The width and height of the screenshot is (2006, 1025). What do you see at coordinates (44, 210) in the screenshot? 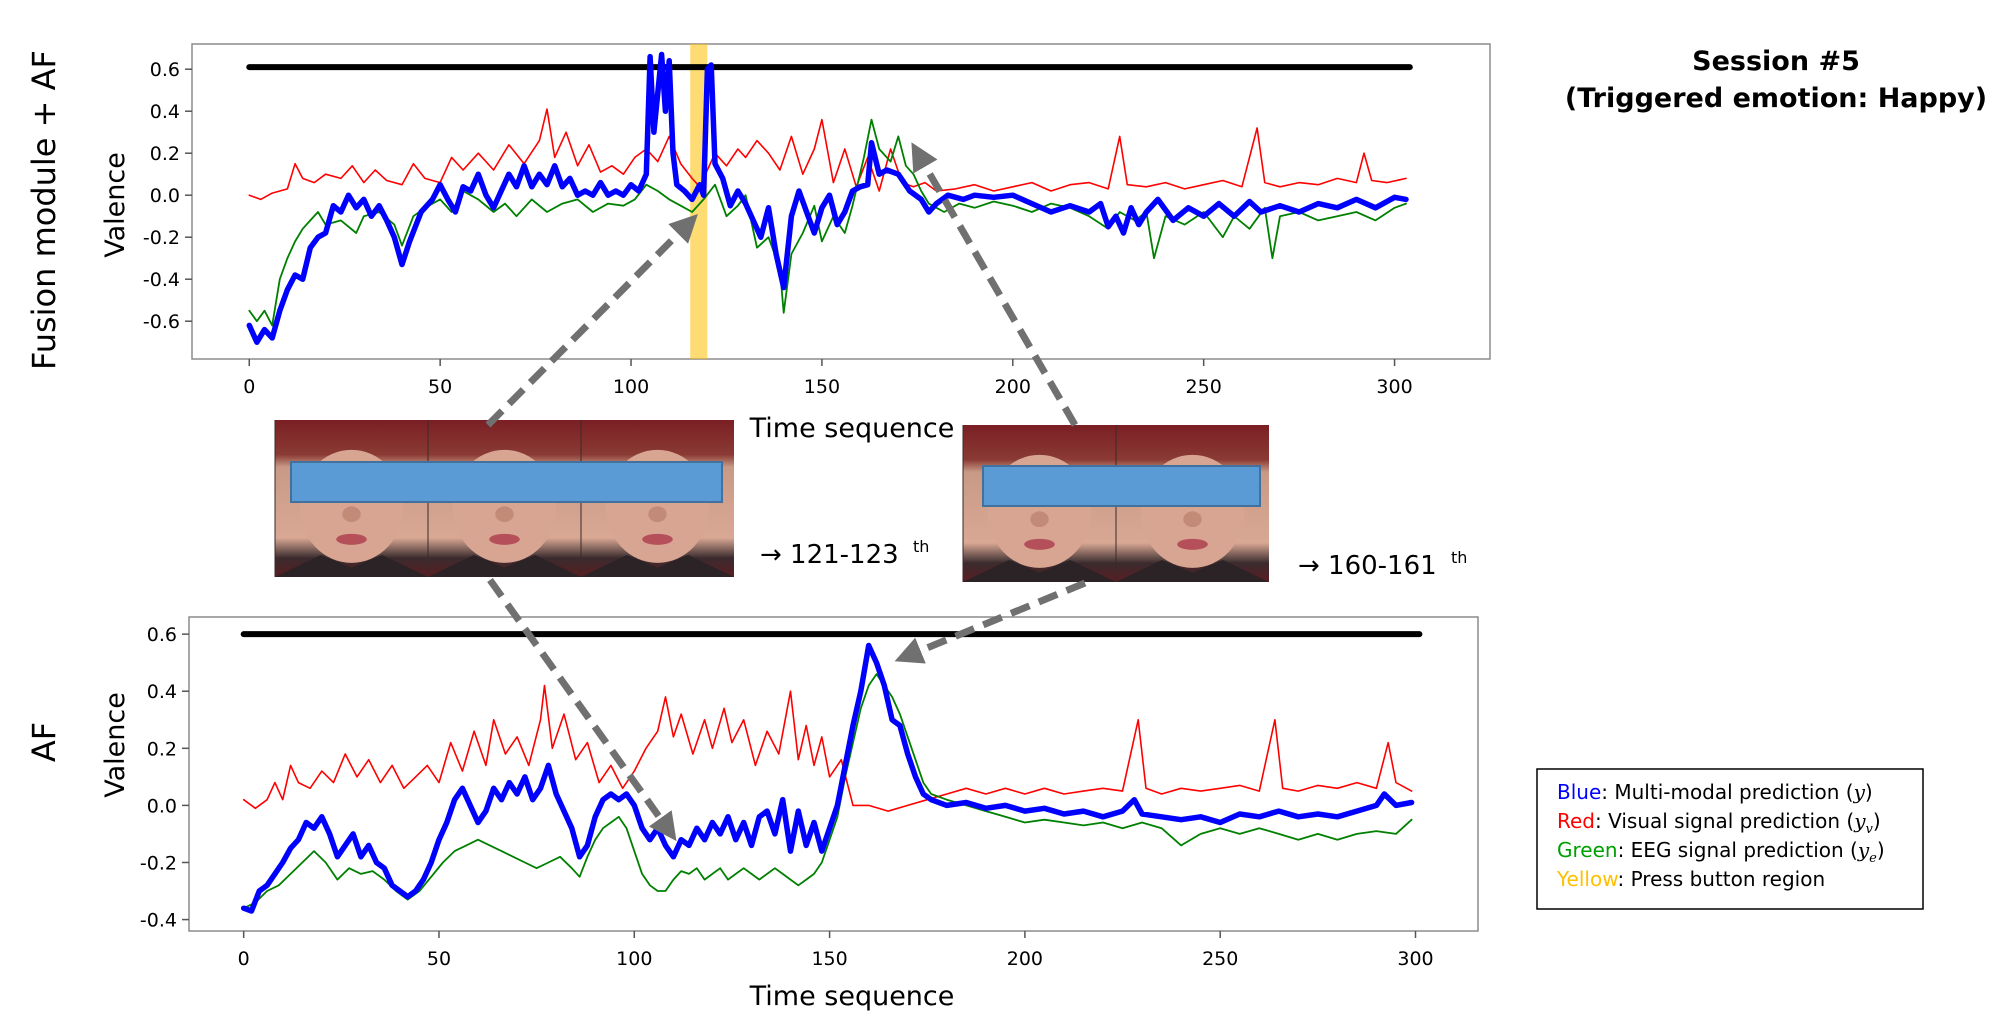
I see `row-label-top: Fusion module + AF` at bounding box center [44, 210].